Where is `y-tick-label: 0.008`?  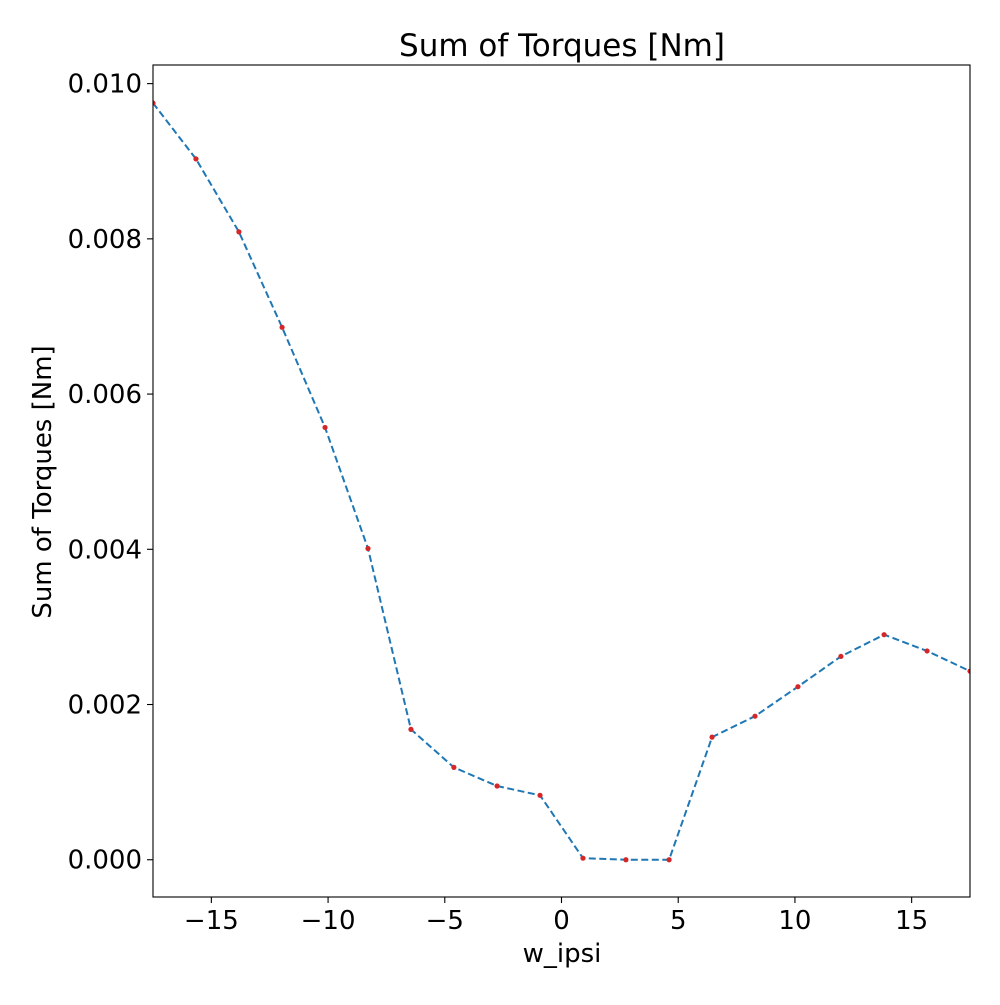 y-tick-label: 0.008 is located at coordinates (105, 240).